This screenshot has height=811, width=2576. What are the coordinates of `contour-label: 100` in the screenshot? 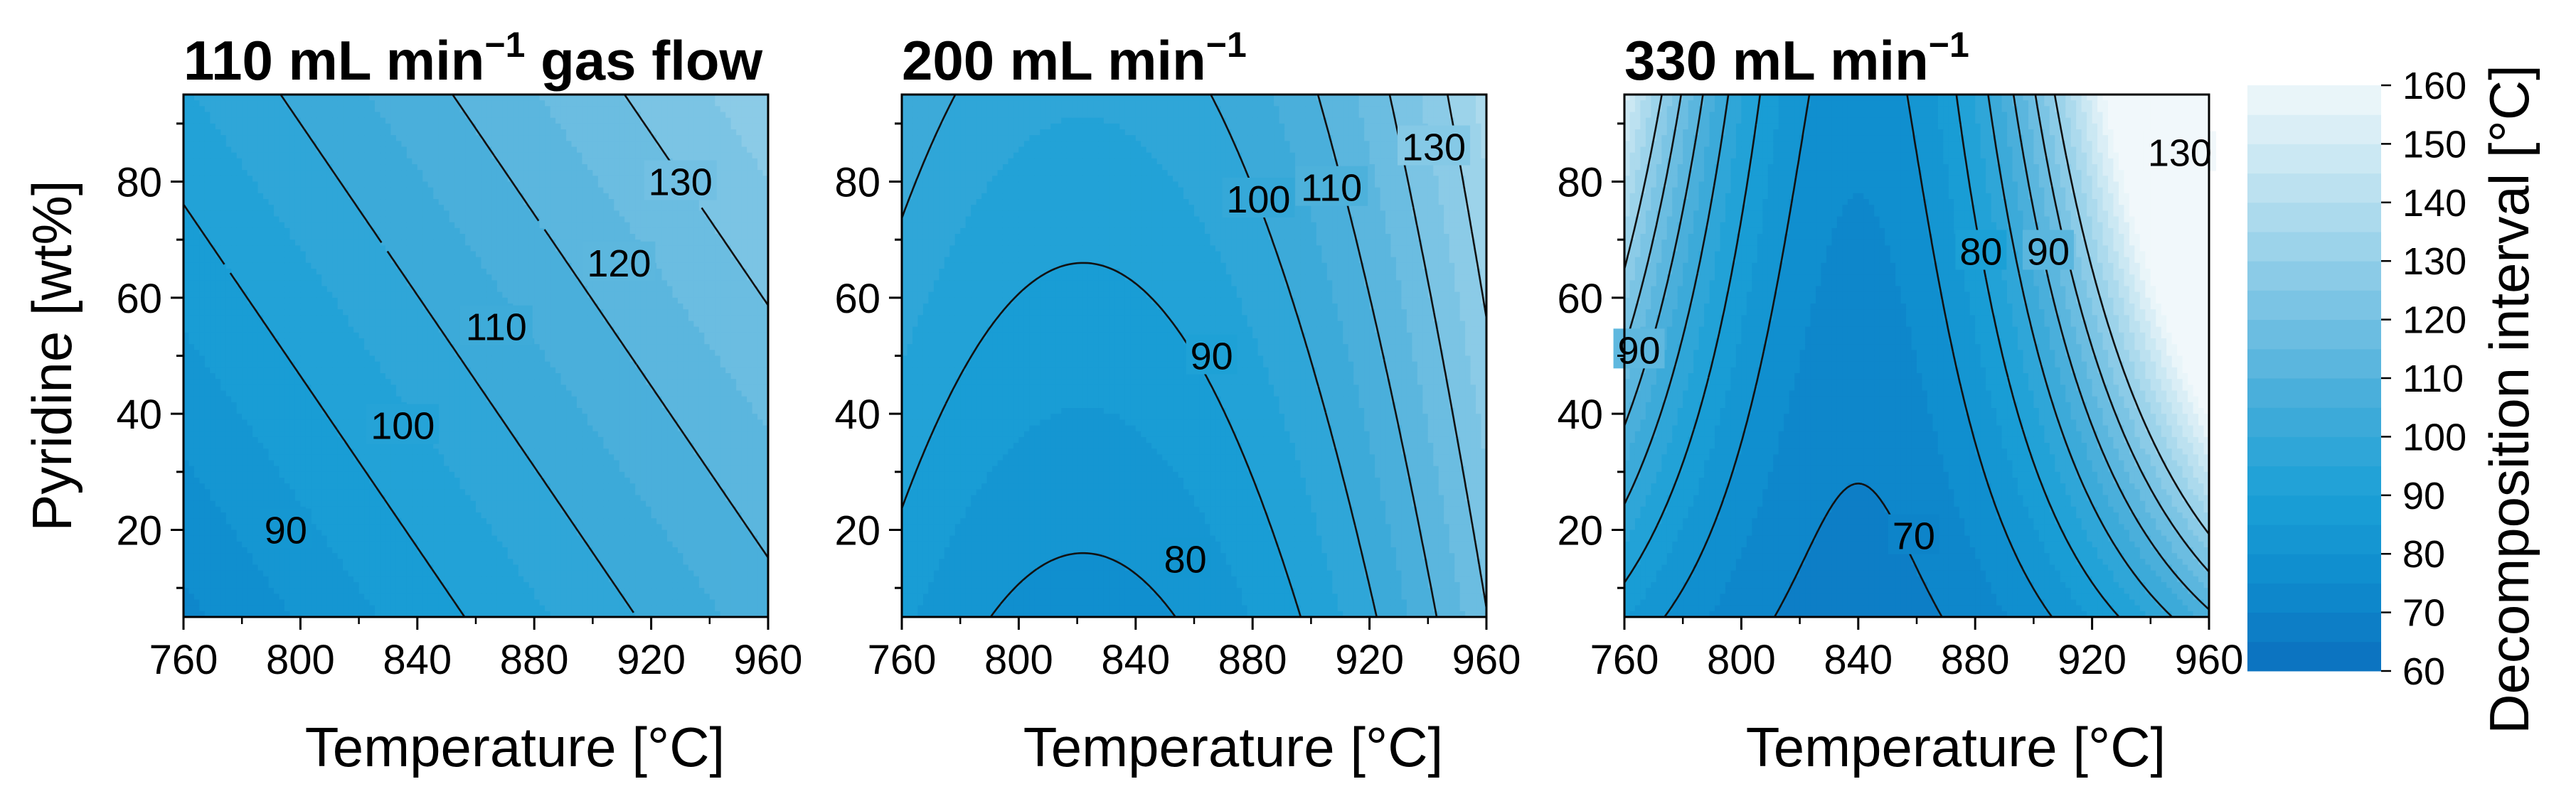 It's located at (403, 426).